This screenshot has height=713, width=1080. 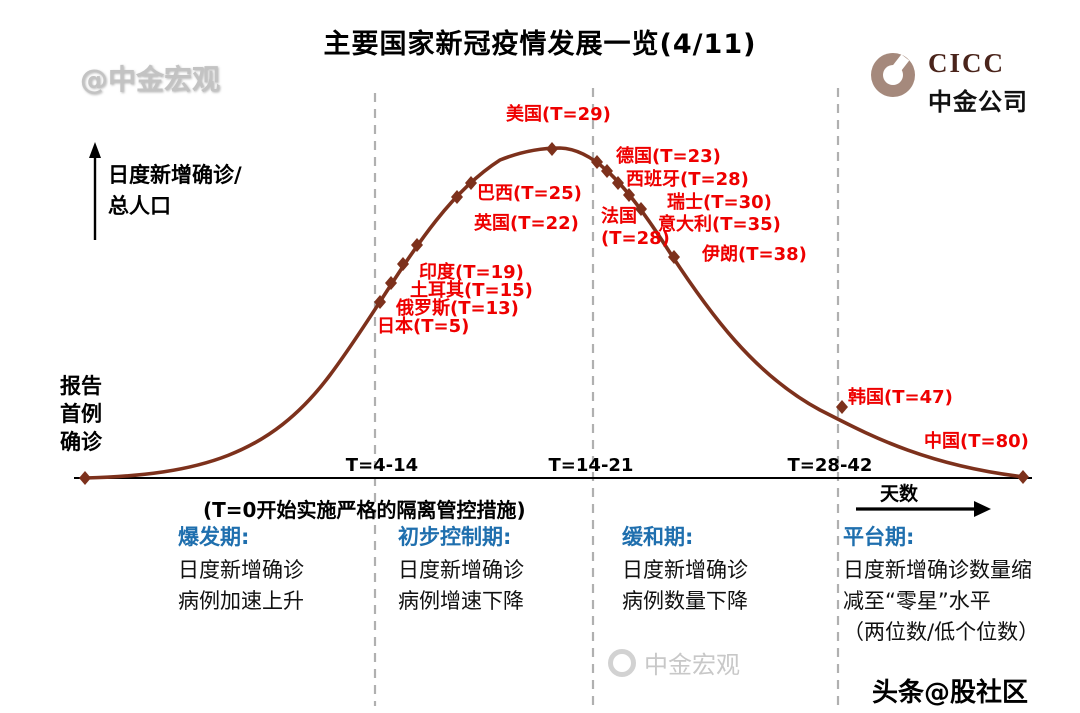 I want to click on x-axis-tick-3: T=28-42, so click(x=830, y=465).